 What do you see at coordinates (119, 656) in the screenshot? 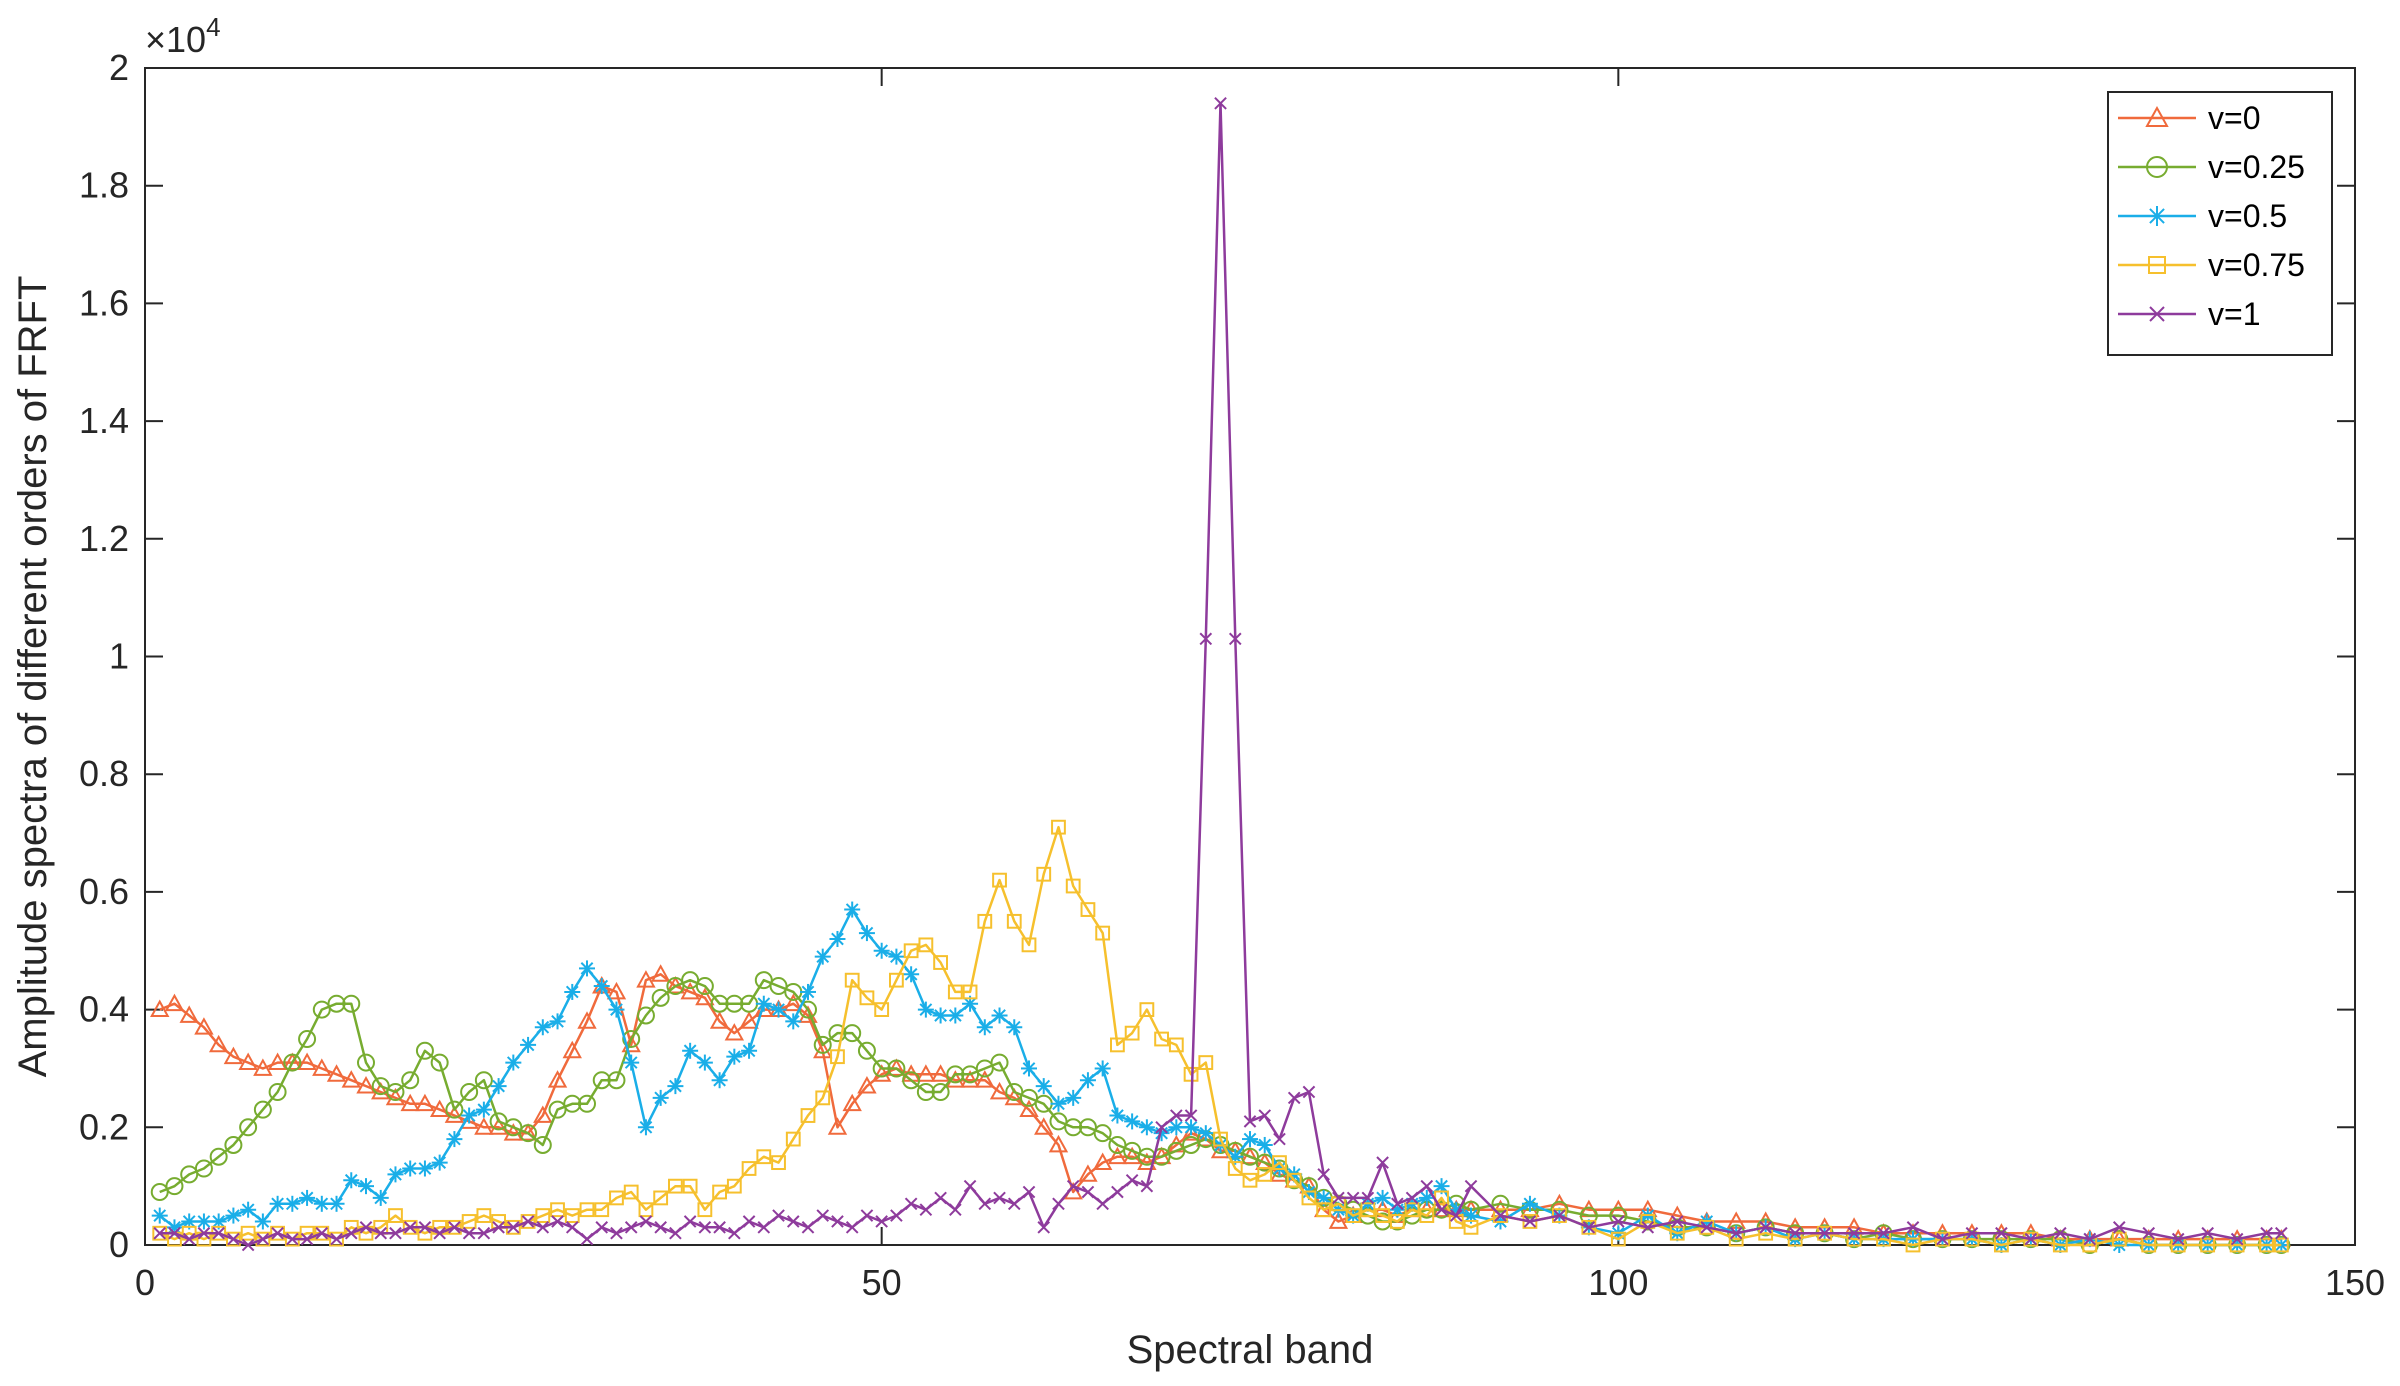
I see `y-tick-label: 1` at bounding box center [119, 656].